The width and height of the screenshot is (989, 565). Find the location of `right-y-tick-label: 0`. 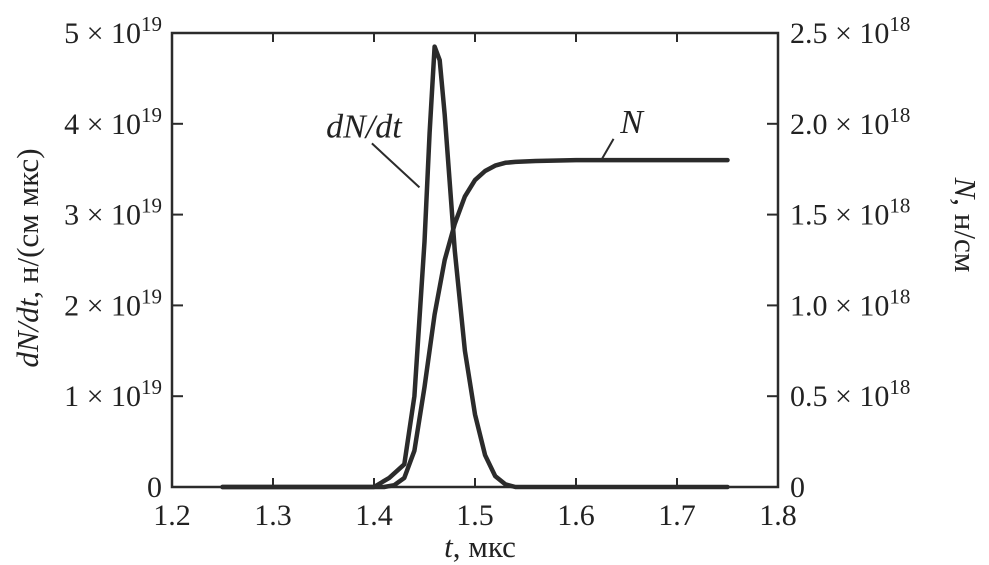

right-y-tick-label: 0 is located at coordinates (797, 487).